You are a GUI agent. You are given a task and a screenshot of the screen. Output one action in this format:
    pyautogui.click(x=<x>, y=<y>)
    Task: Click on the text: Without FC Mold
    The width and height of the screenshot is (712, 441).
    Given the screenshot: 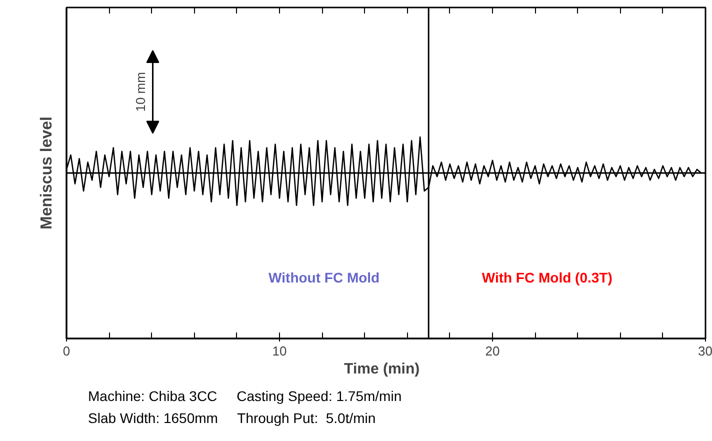 What is the action you would take?
    pyautogui.click(x=324, y=277)
    